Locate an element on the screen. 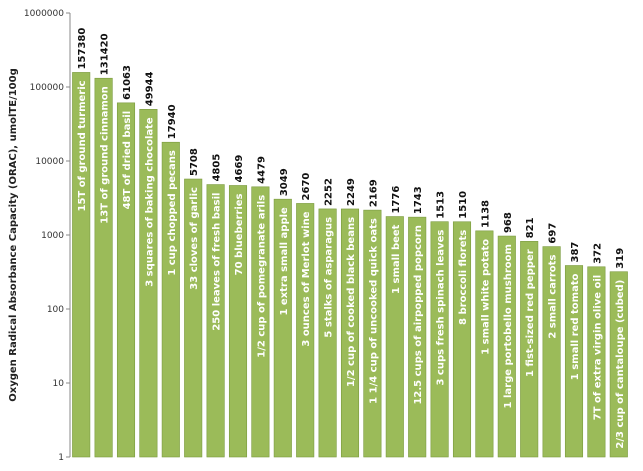 This screenshot has width=643, height=471. category-label: 1 cup chopped pecans is located at coordinates (172, 213).